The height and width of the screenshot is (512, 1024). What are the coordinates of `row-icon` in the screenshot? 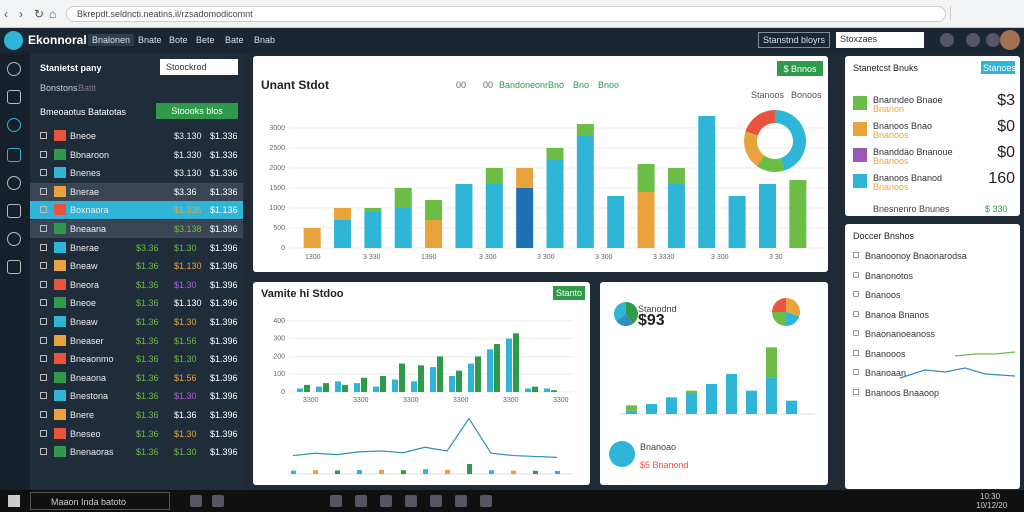 It's located at (60, 191).